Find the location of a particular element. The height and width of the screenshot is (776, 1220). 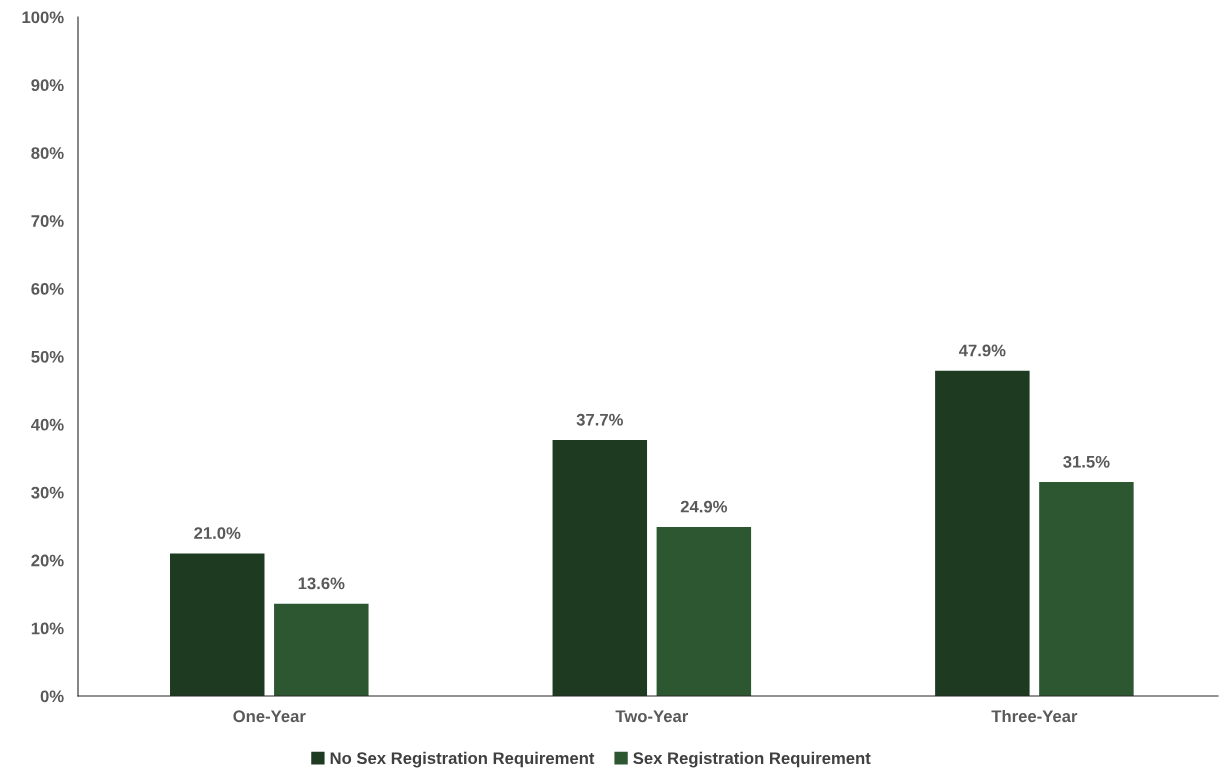

y-tick-label: 20% is located at coordinates (47, 560).